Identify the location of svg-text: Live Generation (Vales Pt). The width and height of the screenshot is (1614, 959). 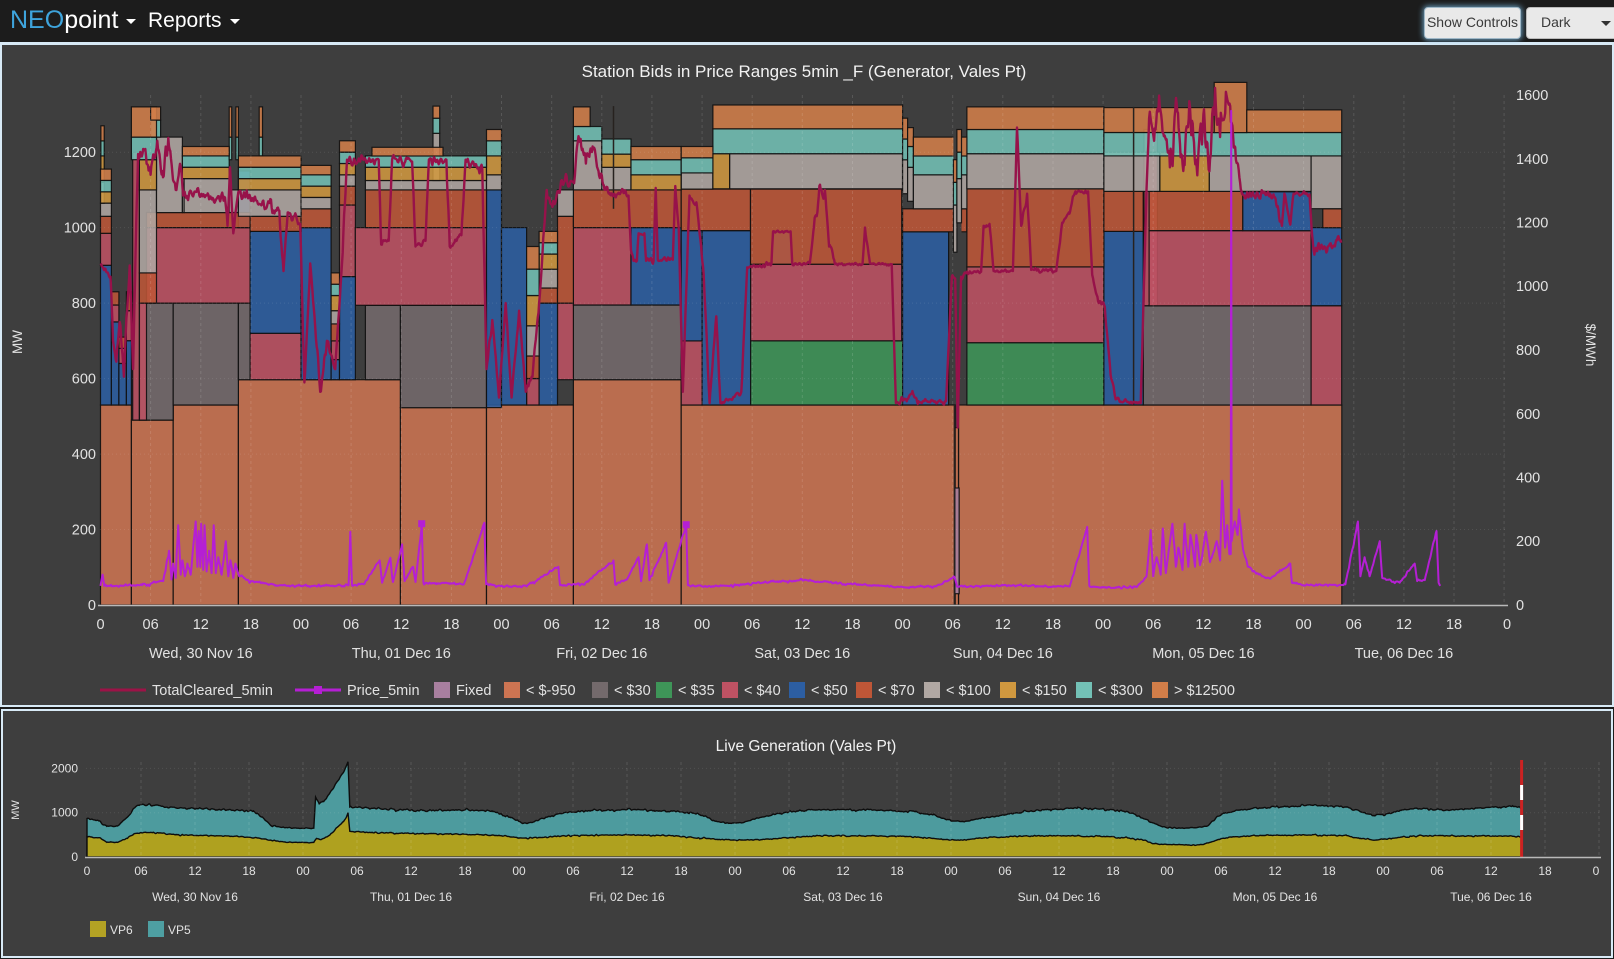
(806, 746).